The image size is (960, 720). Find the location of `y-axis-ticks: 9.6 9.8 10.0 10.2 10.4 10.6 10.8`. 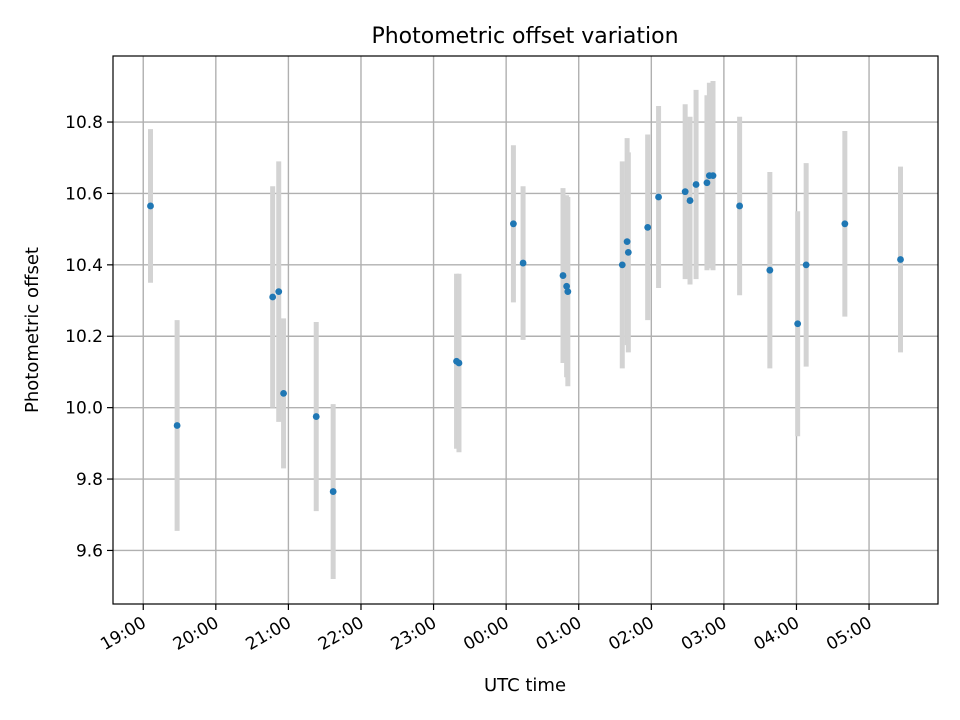

y-axis-ticks: 9.6 9.8 10.0 10.2 10.4 10.6 10.8 is located at coordinates (89, 337).